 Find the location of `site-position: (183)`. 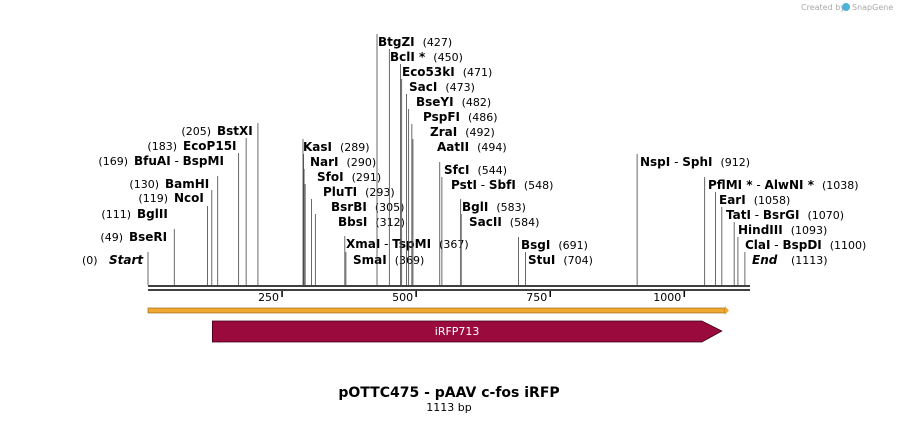

site-position: (183) is located at coordinates (162, 146).